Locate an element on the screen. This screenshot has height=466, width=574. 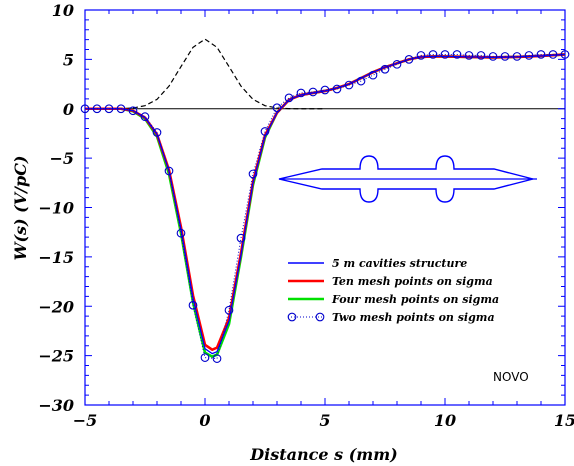
cavity-structure-sketch is located at coordinates (407, 179).